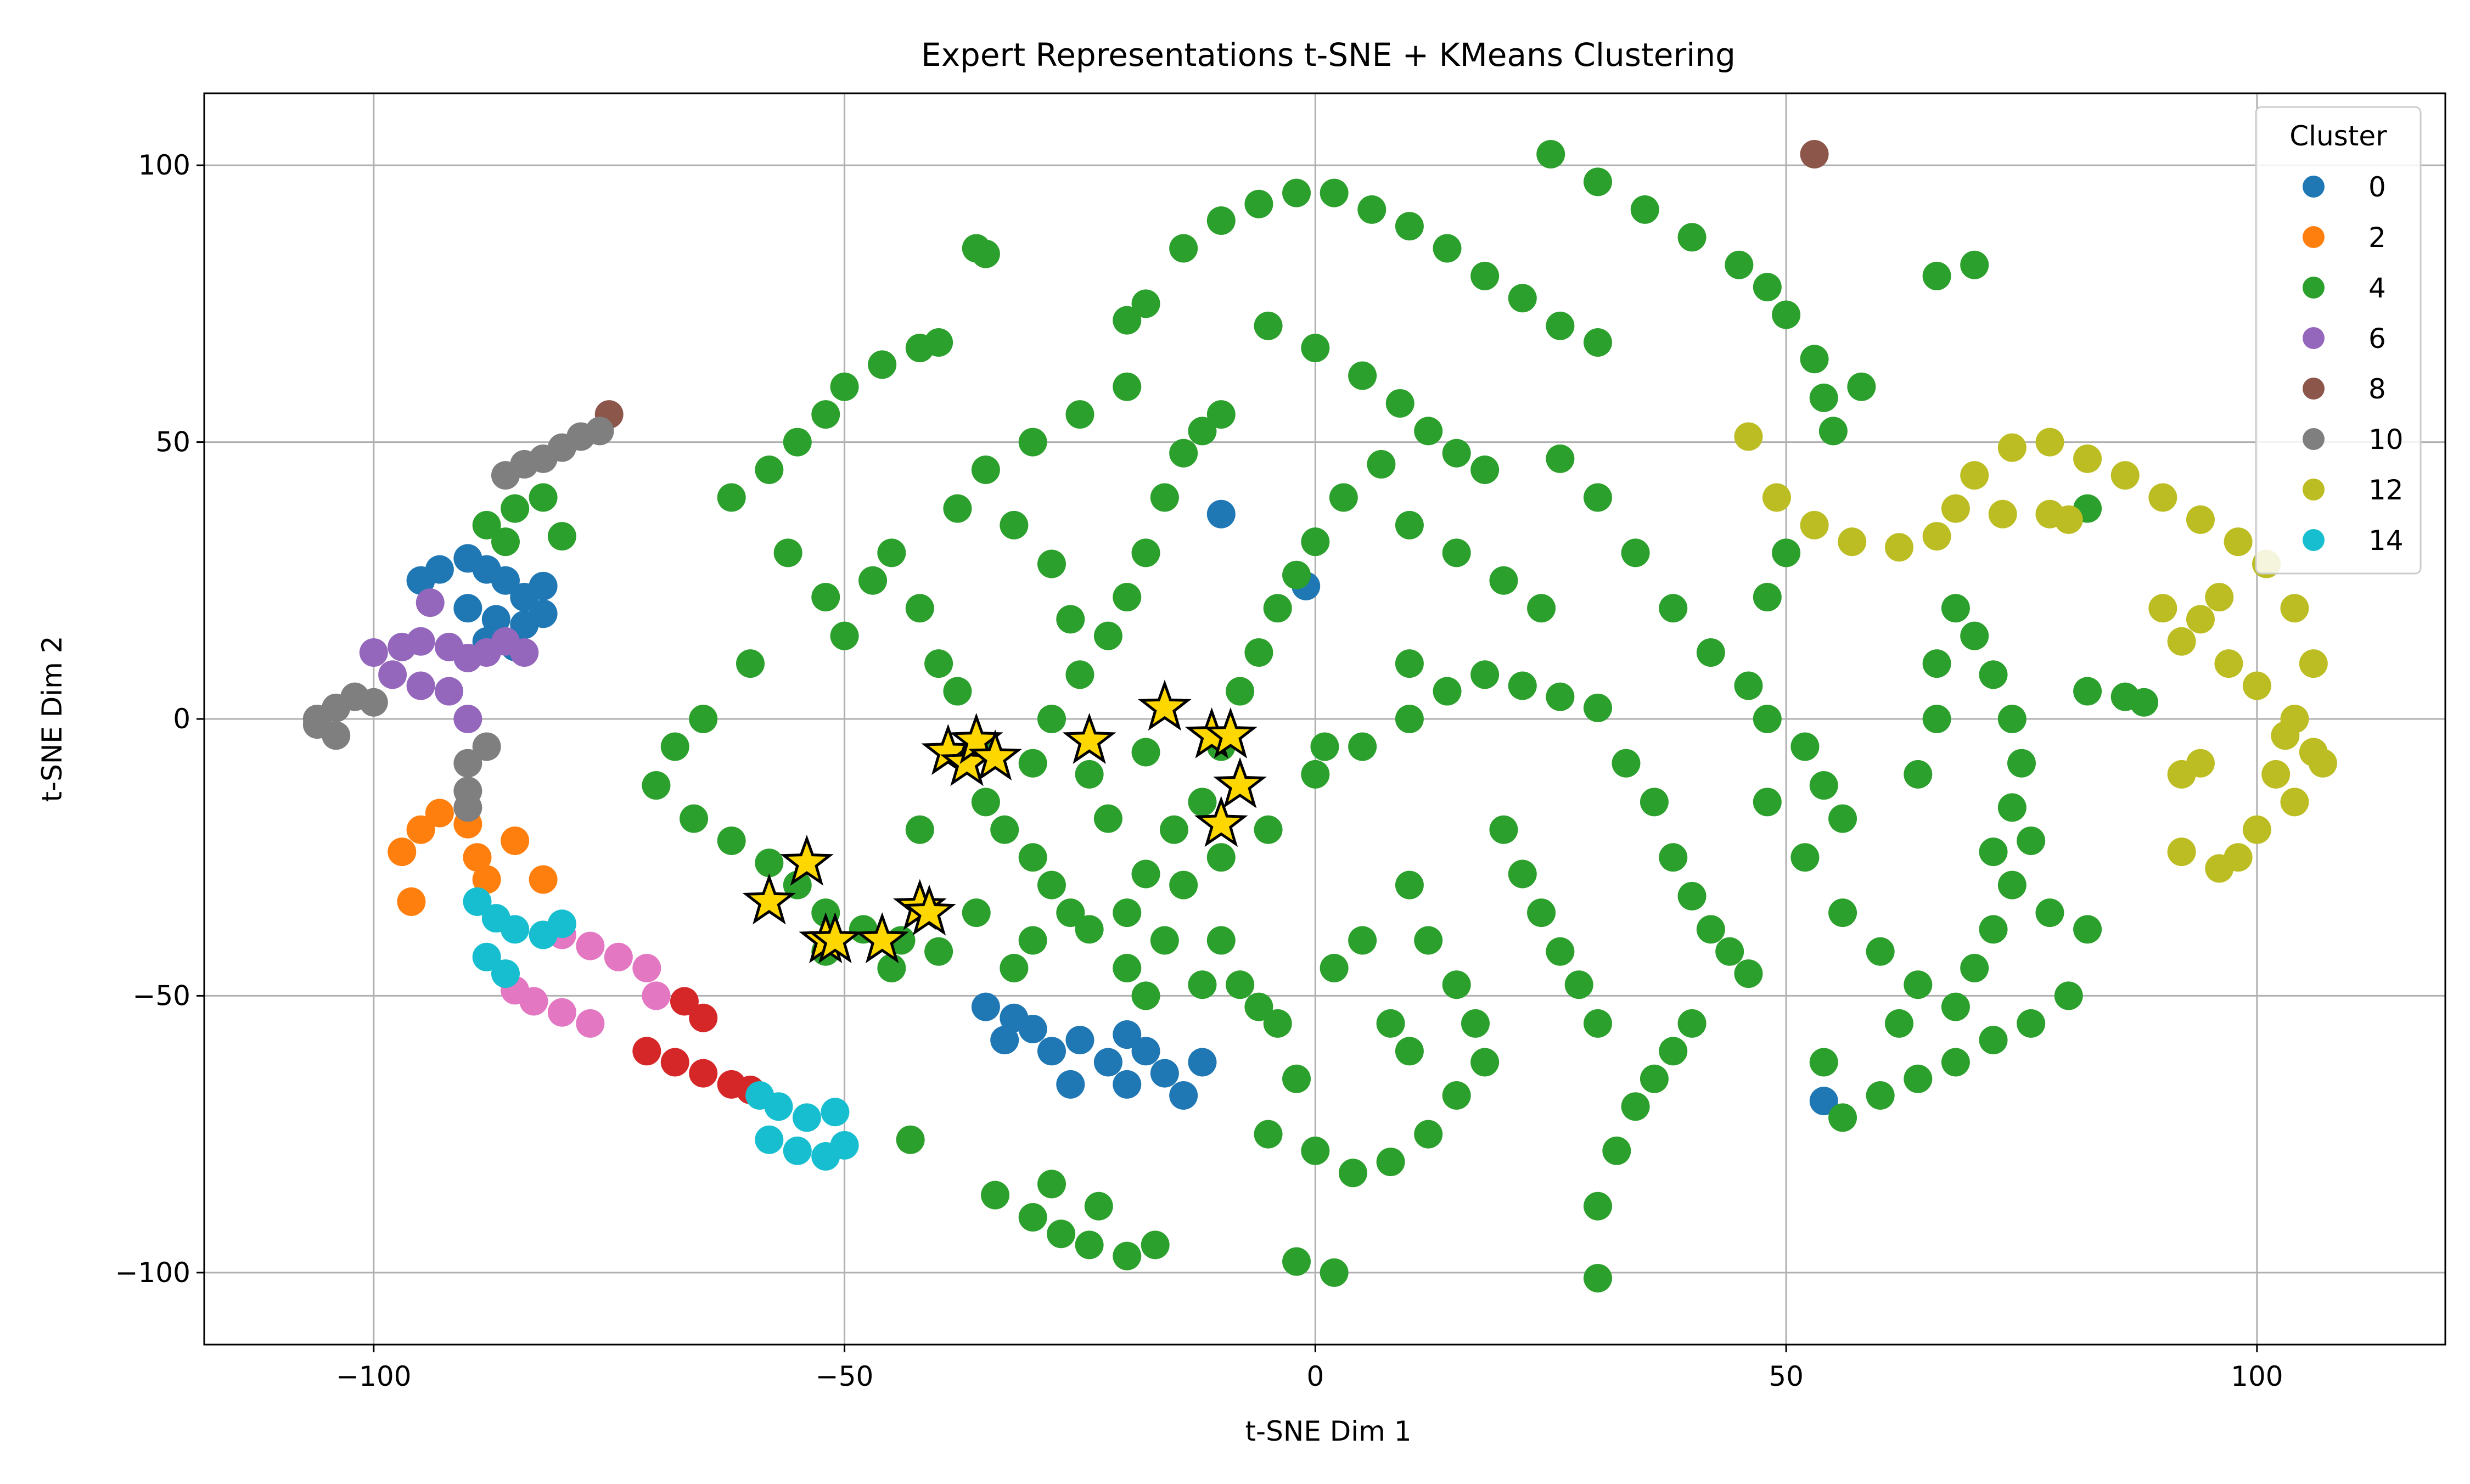 The image size is (2470, 1484). What do you see at coordinates (1328, 1431) in the screenshot?
I see `x-axis-label: t-SNE Dim 1` at bounding box center [1328, 1431].